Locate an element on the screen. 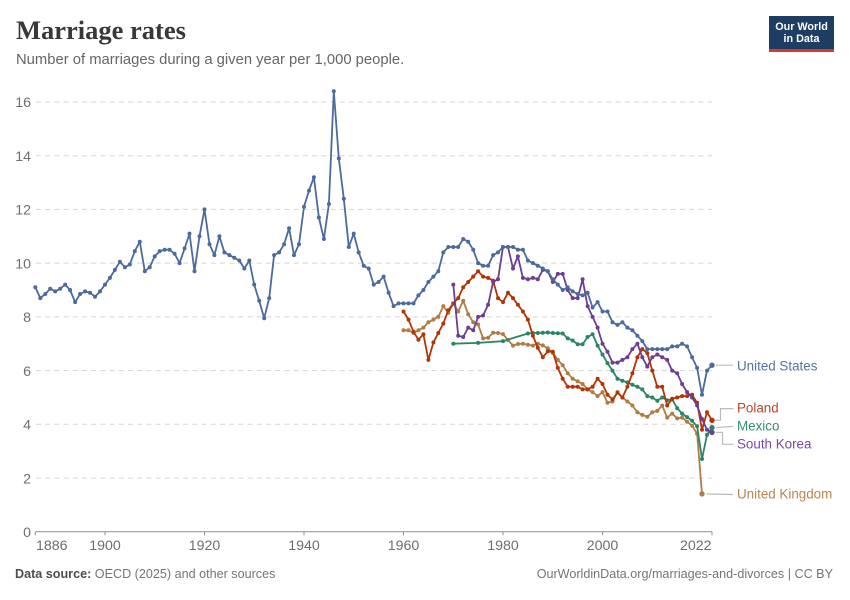 This screenshot has height=600, width=850. svg-text: 1960 is located at coordinates (404, 546).